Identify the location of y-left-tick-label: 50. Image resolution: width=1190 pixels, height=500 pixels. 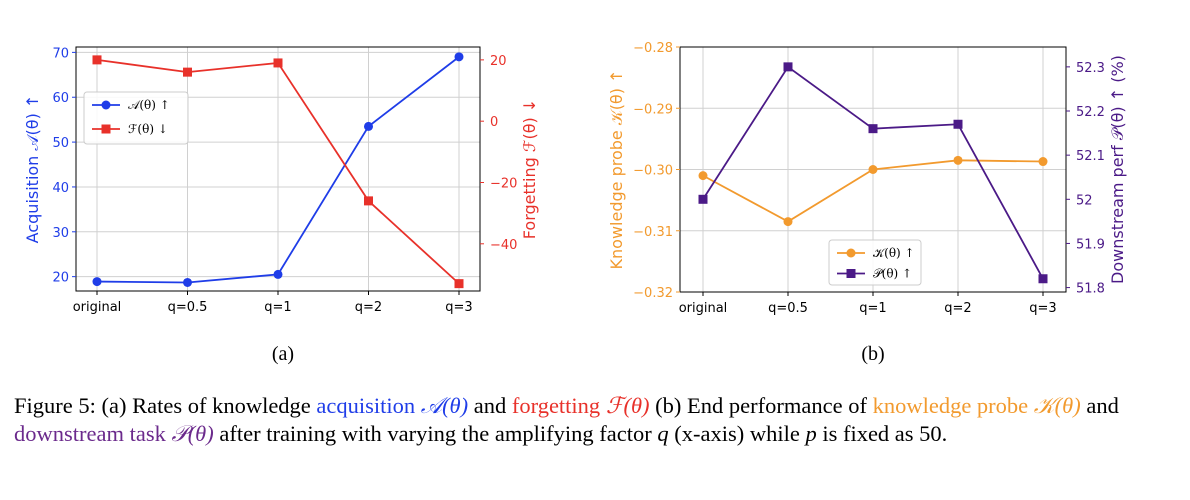
(60, 143).